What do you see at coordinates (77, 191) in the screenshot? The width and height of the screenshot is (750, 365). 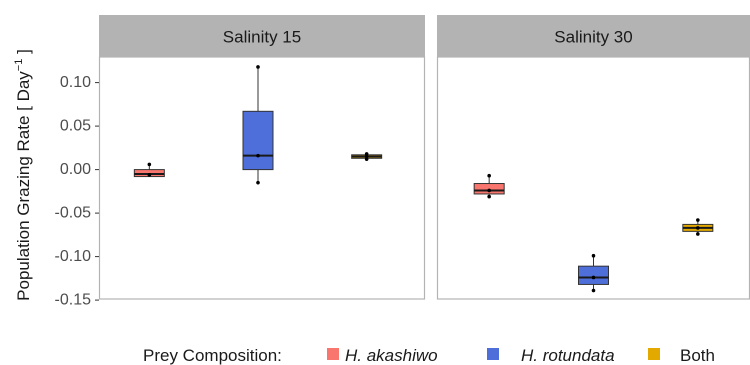 I see `y-axis: 0.10 0.05 0.00 -0.05 -0.10 -0.15` at bounding box center [77, 191].